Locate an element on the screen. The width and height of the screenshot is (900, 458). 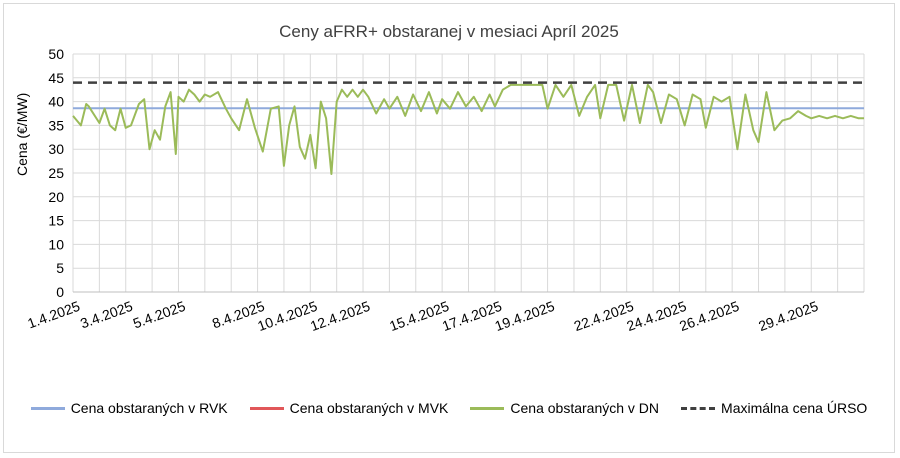
legend-item: Cena obstaraných v RVK is located at coordinates (129, 408).